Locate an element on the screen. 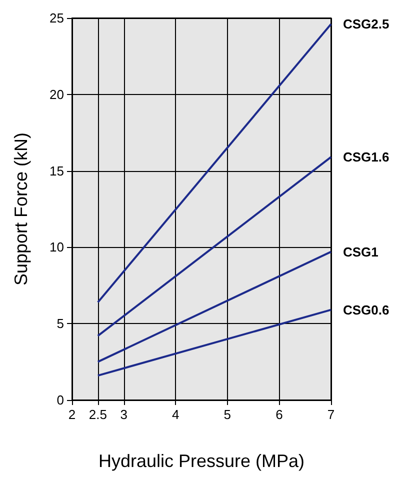 Image resolution: width=403 pixels, height=482 pixels. x-tick-label: 5 is located at coordinates (228, 414).